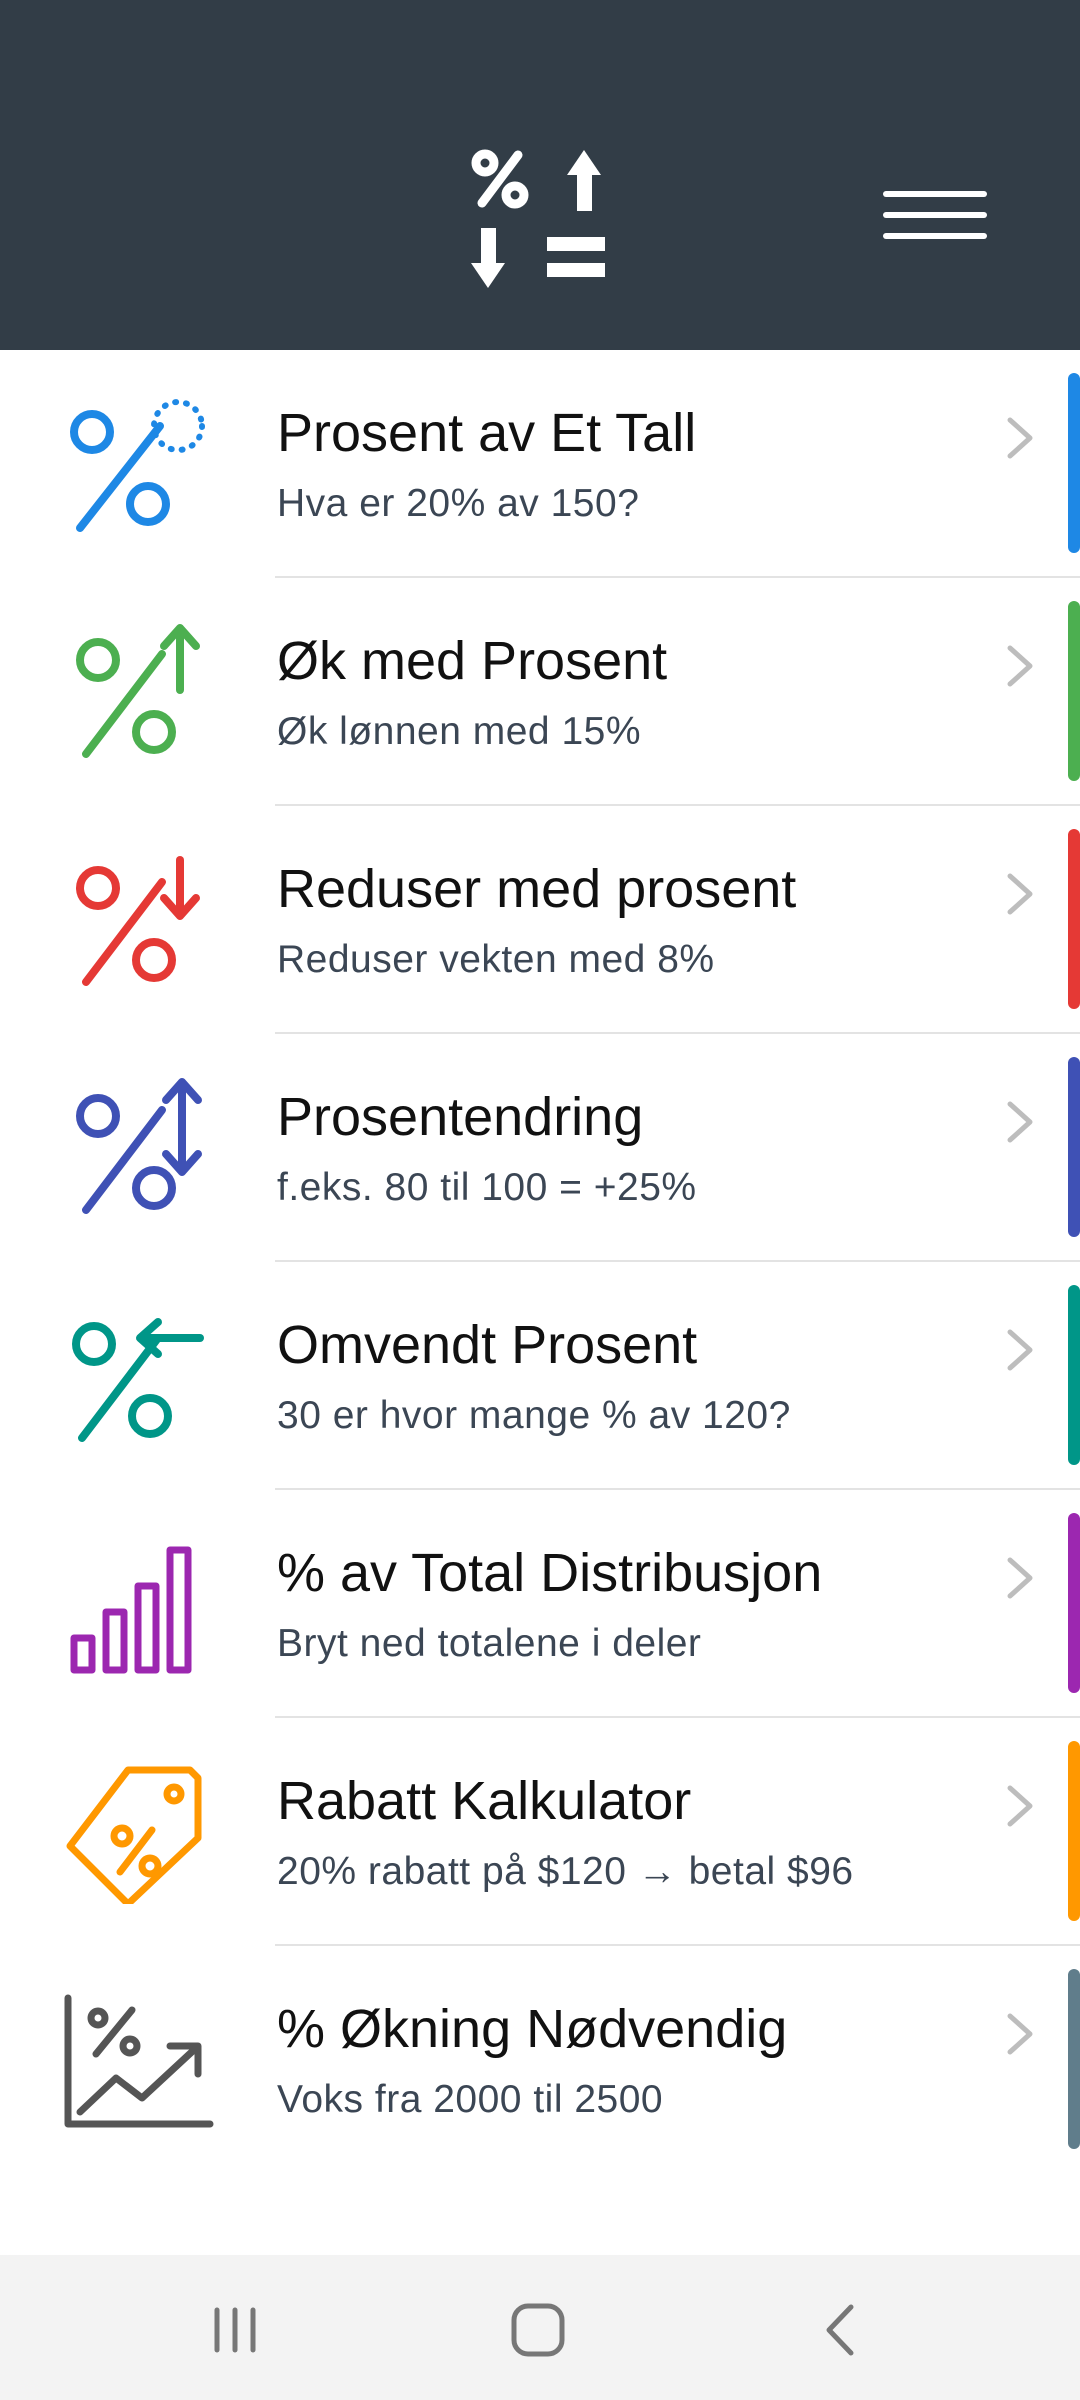  I want to click on percent-decrease-icon, so click(138, 921).